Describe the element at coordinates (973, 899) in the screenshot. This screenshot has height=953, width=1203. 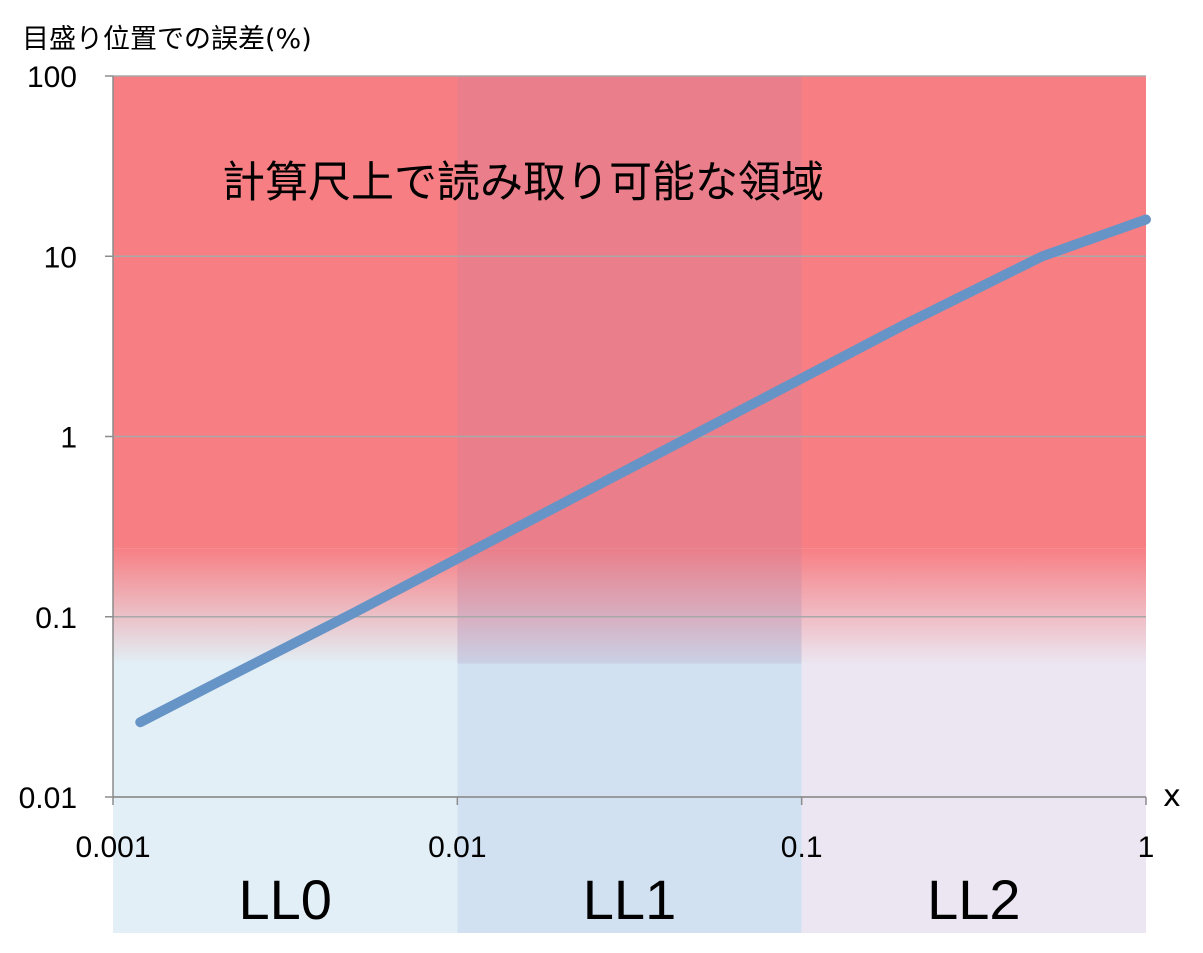
I see `band-label-ll2: LL2` at that location.